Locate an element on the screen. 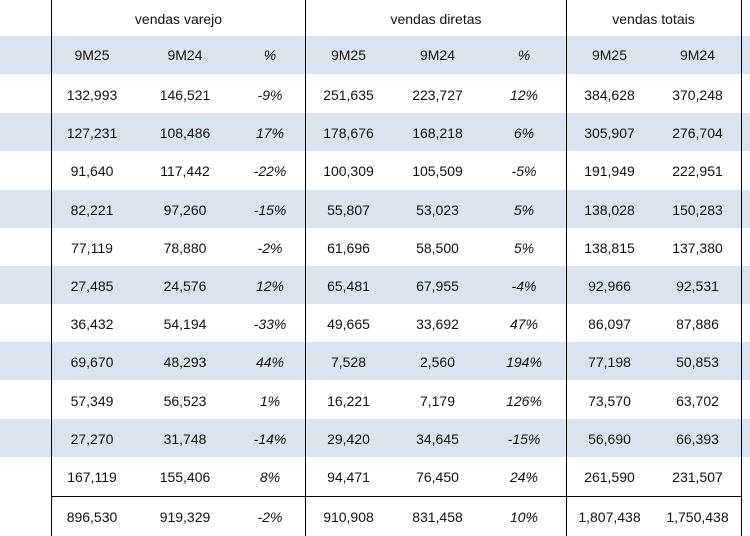 The width and height of the screenshot is (750, 536). col-header-diretas-9m24: 9M24 is located at coordinates (437, 55).